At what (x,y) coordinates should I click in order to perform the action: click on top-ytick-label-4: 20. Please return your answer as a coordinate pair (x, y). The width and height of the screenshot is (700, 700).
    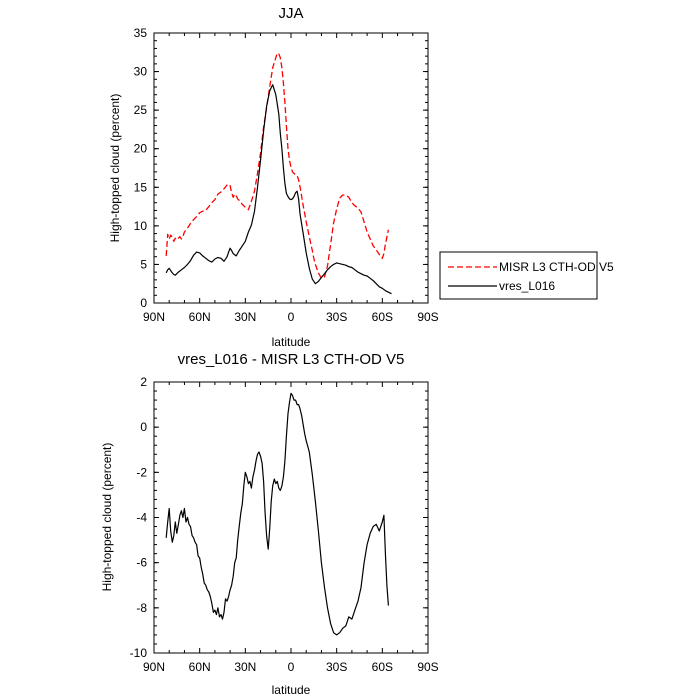
    Looking at the image, I should click on (141, 149).